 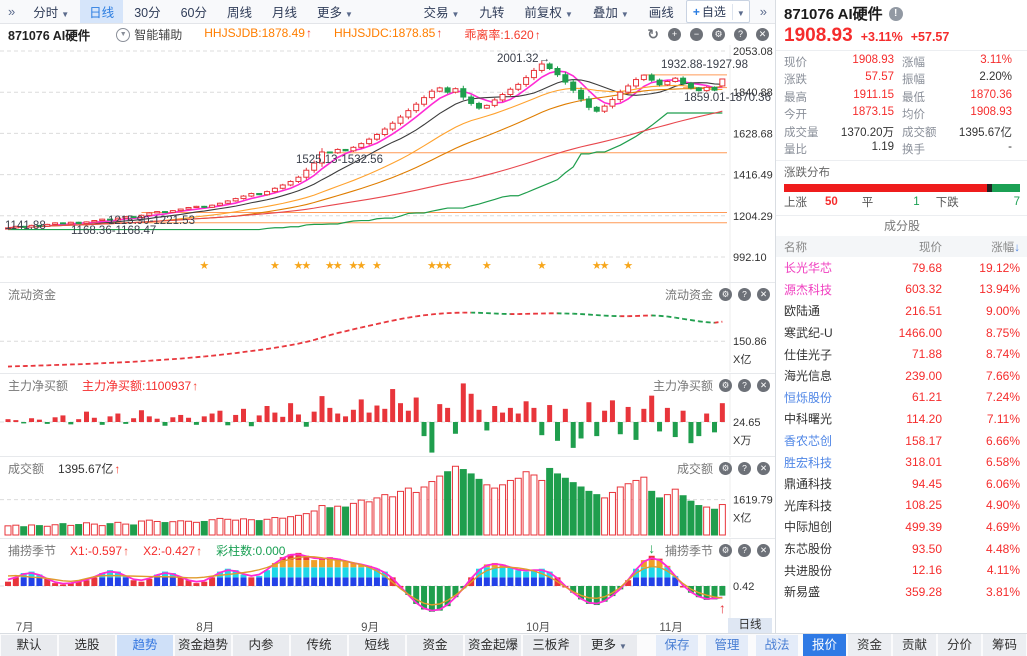 What do you see at coordinates (12, 11) in the screenshot?
I see `collapse-panel-icon: »` at bounding box center [12, 11].